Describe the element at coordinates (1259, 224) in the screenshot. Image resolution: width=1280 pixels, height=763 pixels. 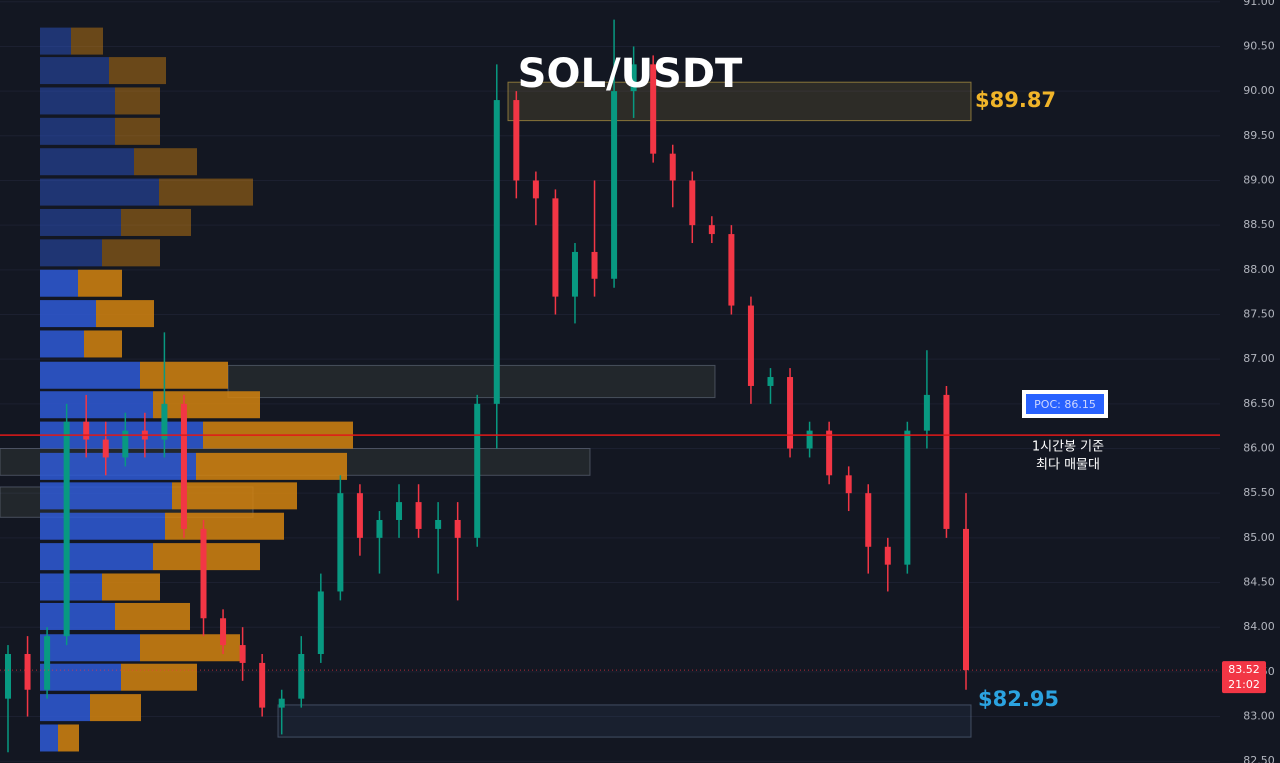
I see `y-tick-label: 88.50` at that location.